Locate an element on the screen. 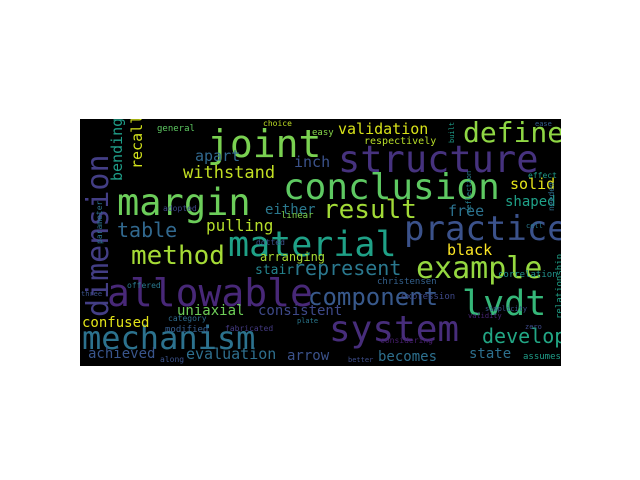  word-recall: recall is located at coordinates (137, 144).